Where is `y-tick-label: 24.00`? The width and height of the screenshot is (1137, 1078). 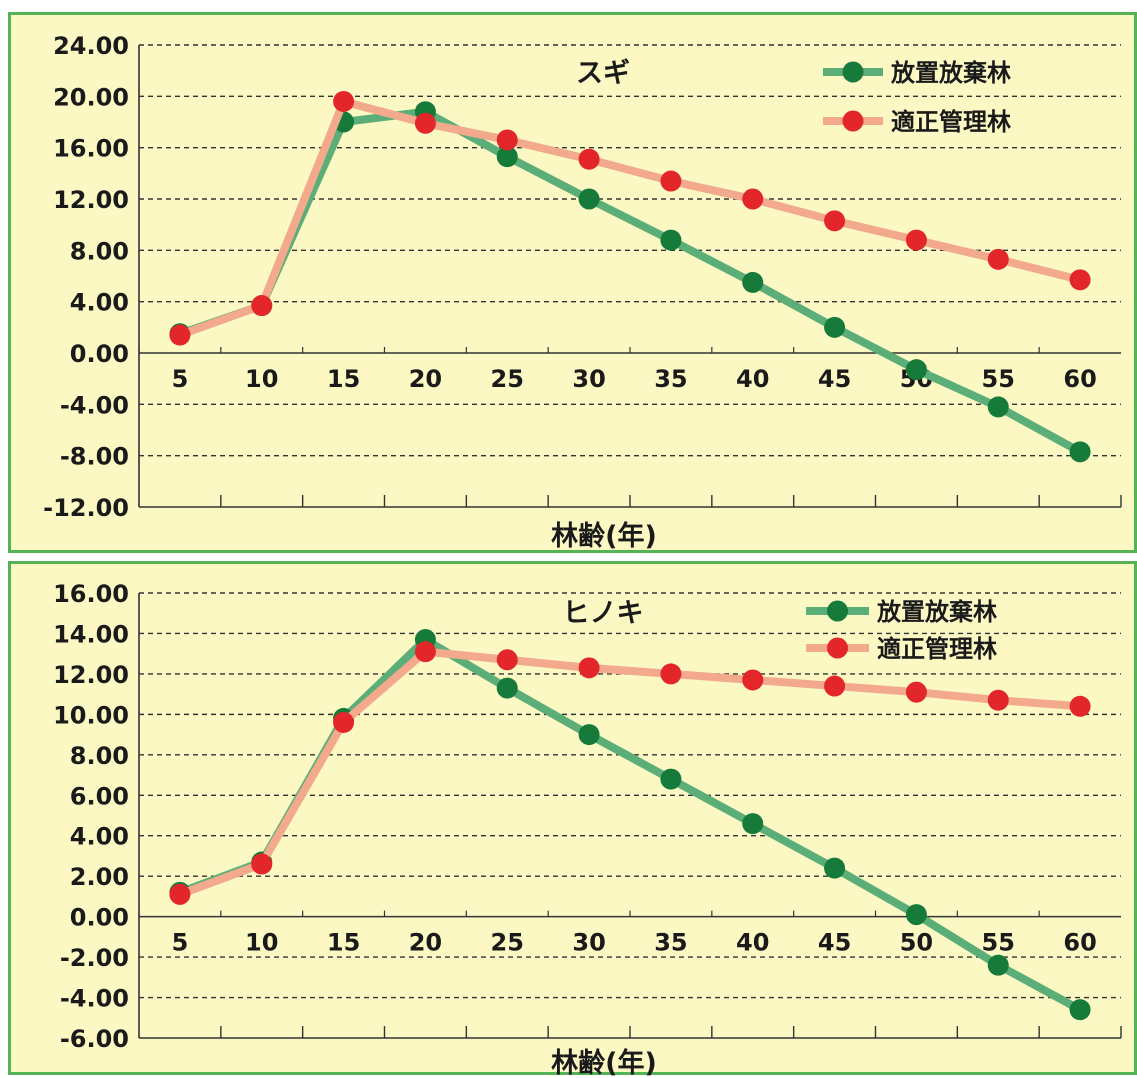
y-tick-label: 24.00 is located at coordinates (91, 46).